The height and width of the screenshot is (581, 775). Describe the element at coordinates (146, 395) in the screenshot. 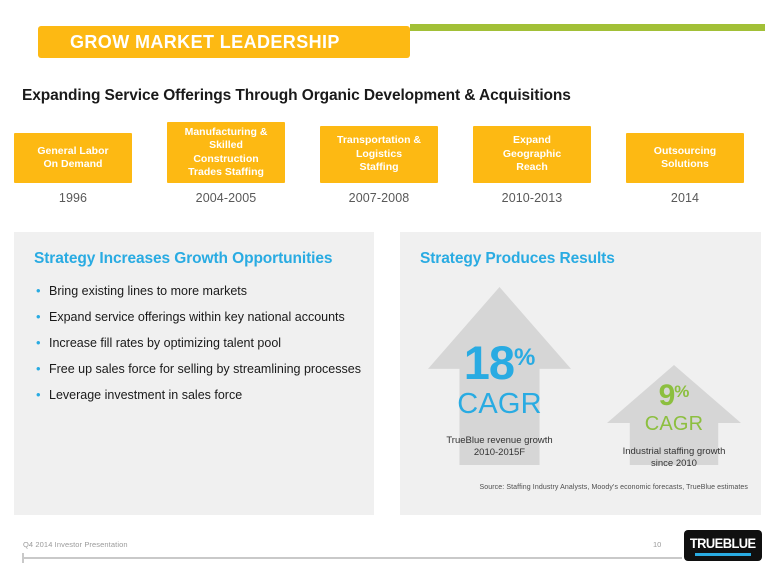

I see `list-item-label: Leverage investment in sales force` at that location.